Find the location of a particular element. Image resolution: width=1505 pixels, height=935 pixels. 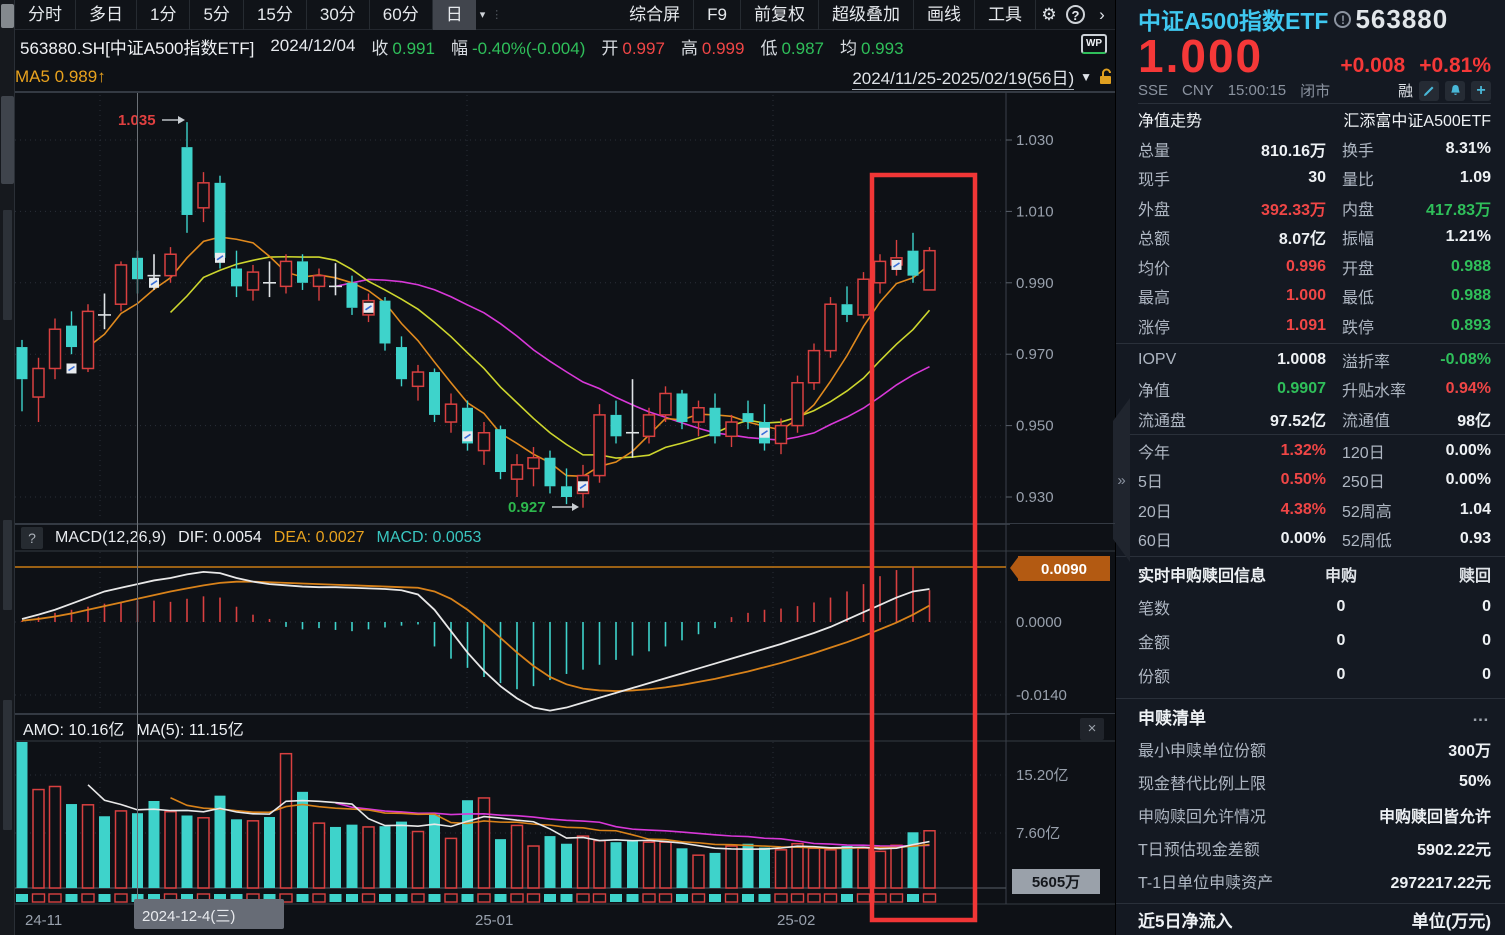

quote-label: 收 is located at coordinates (380, 48).